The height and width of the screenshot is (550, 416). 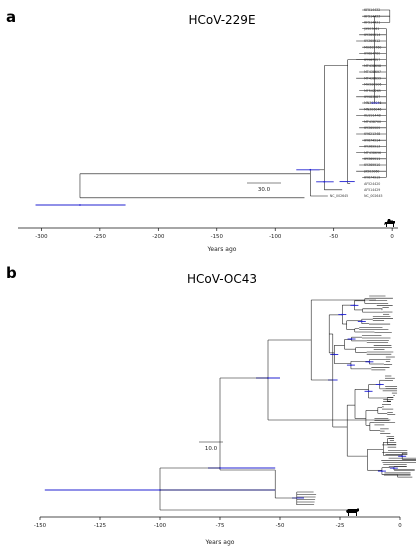 I want to click on panel-b-letter: b, so click(x=11, y=273).